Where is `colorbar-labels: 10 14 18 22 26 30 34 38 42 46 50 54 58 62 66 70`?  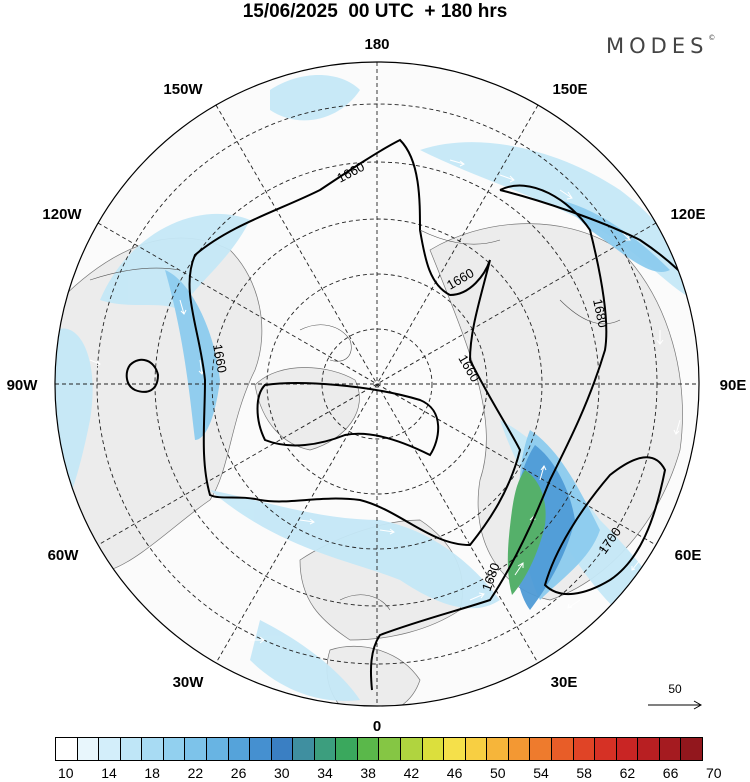 colorbar-labels: 10 14 18 22 26 30 34 38 42 46 50 54 58 62 66 70 is located at coordinates (388, 773).